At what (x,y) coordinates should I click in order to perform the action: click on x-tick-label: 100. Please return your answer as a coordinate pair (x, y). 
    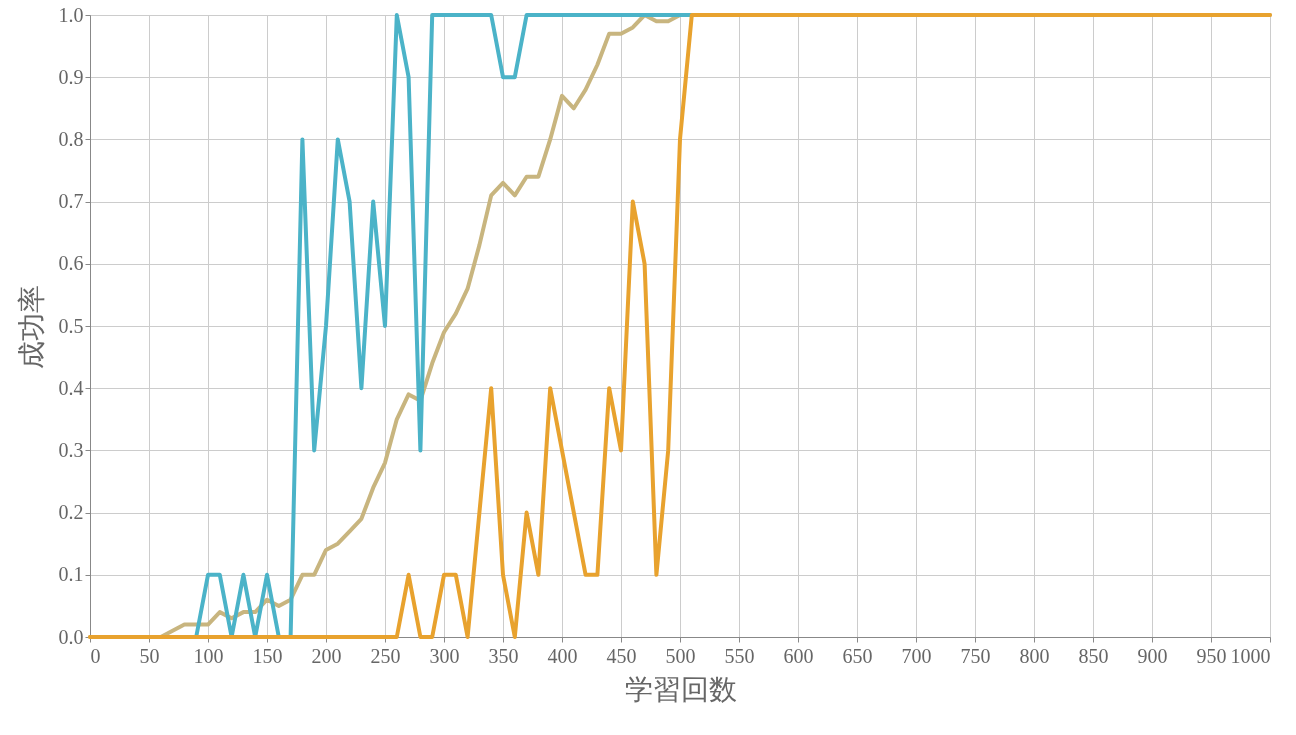
    Looking at the image, I should click on (208, 655).